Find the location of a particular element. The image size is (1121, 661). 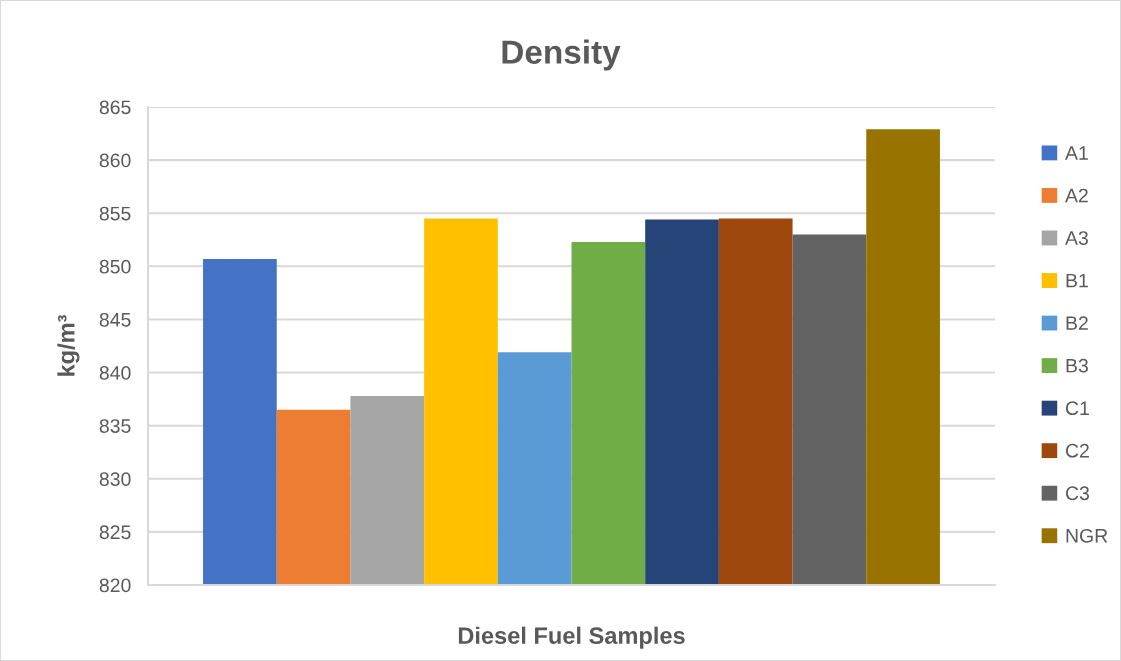

legend-label: B2 is located at coordinates (1077, 323).